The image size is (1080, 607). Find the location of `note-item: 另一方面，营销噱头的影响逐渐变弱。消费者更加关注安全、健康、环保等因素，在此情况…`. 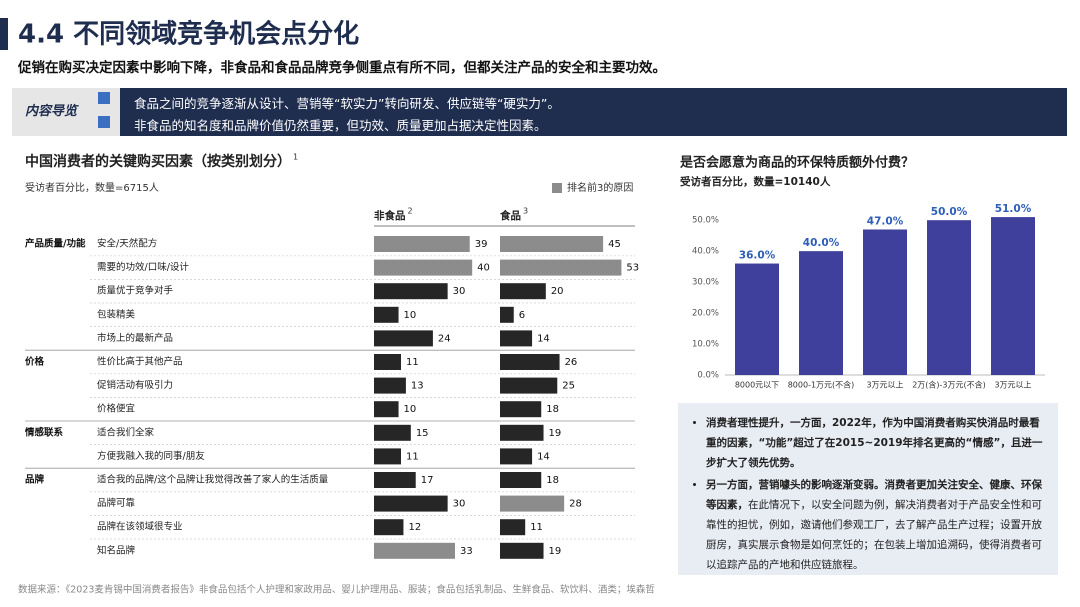

note-item: 另一方面，营销噱头的影响逐渐变弱。消费者更加关注安全、健康、环保等因素，在此情况… is located at coordinates (876, 525).